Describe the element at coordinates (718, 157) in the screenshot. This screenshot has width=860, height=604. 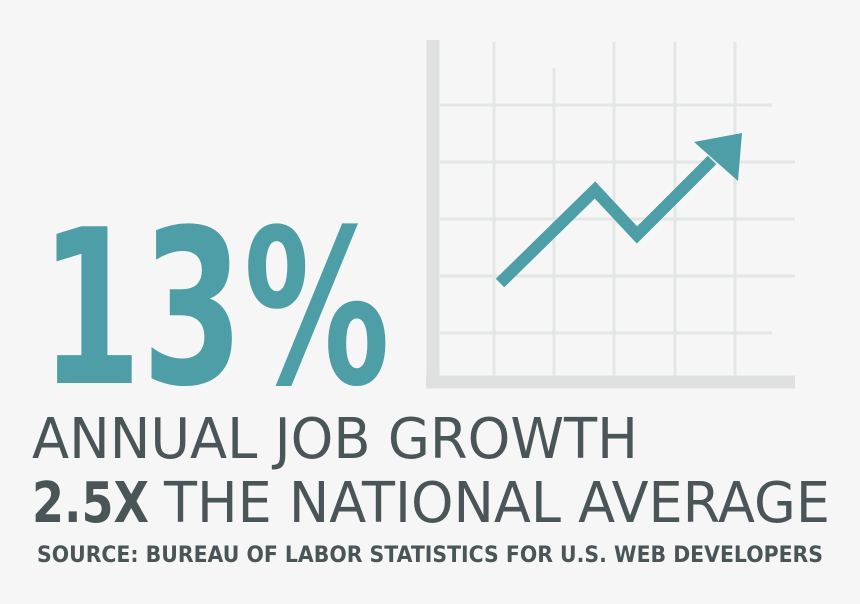
I see `arrow-head` at that location.